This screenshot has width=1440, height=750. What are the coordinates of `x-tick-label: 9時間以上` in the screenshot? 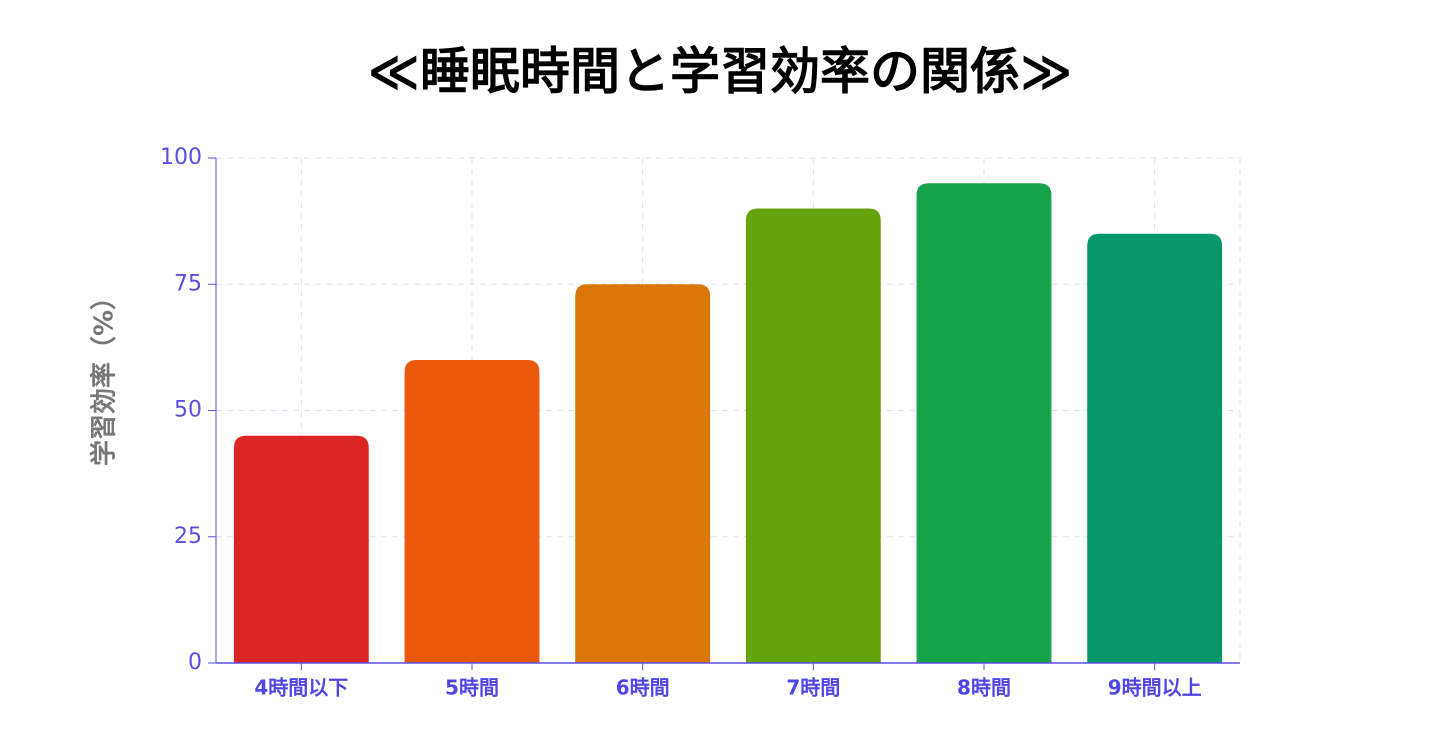 It's located at (1155, 688).